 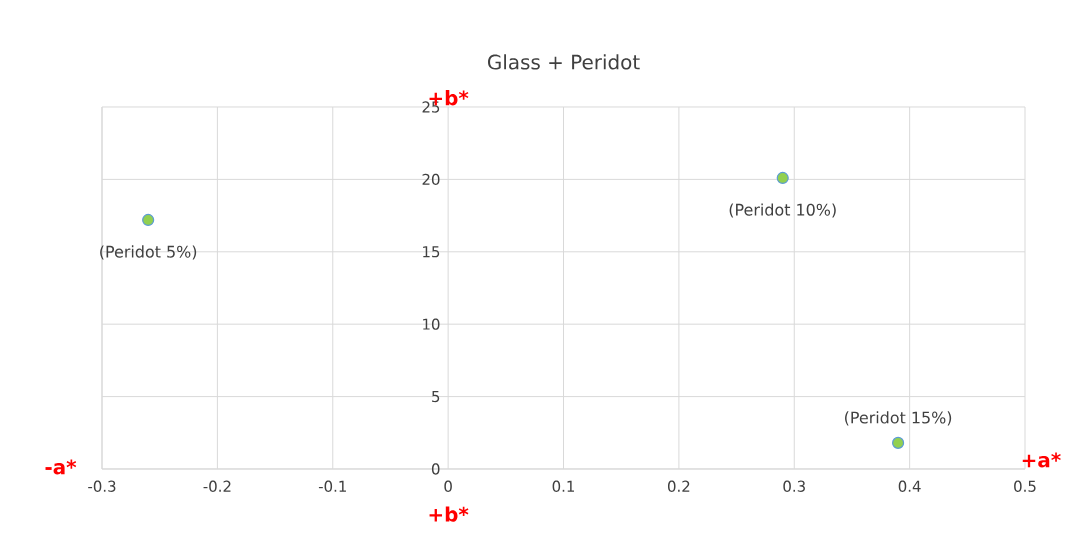 What do you see at coordinates (564, 62) in the screenshot?
I see `chart-title: Glass + Peridot` at bounding box center [564, 62].